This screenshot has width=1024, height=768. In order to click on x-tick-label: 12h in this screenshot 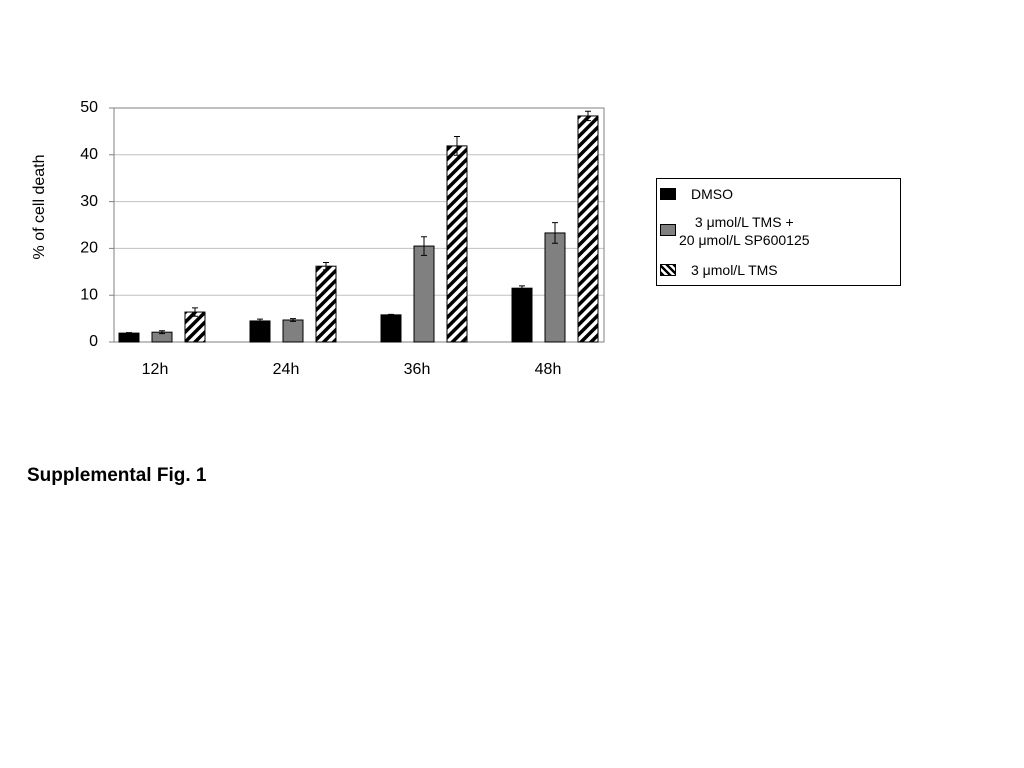, I will do `click(155, 369)`.